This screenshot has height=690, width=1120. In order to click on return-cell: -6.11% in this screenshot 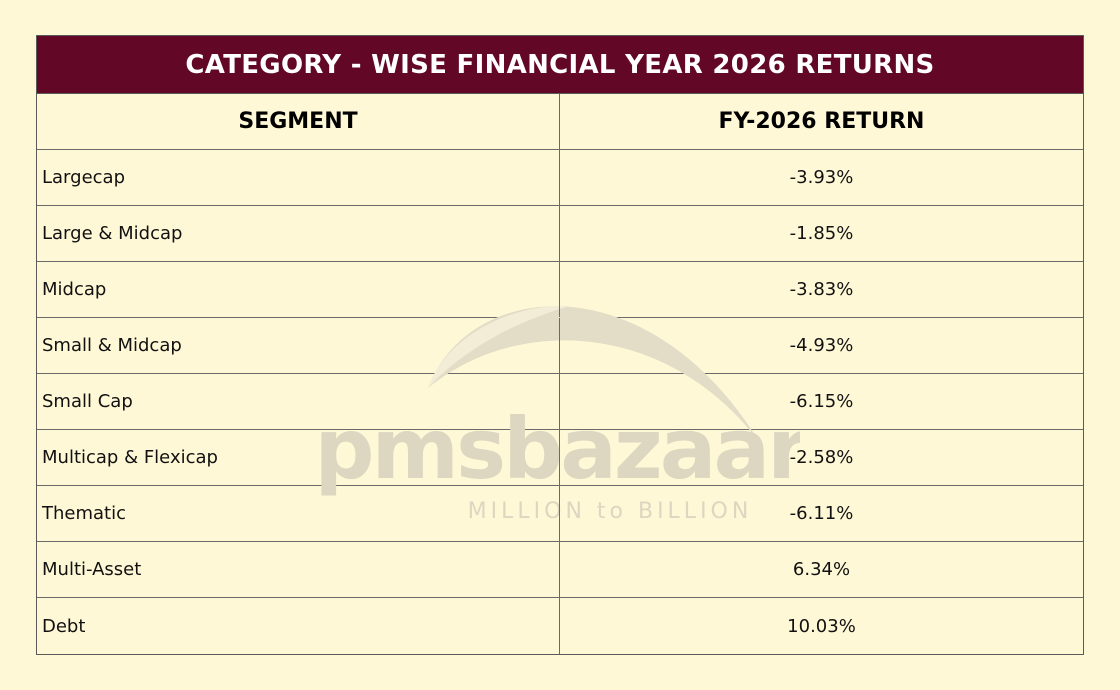, I will do `click(821, 513)`.